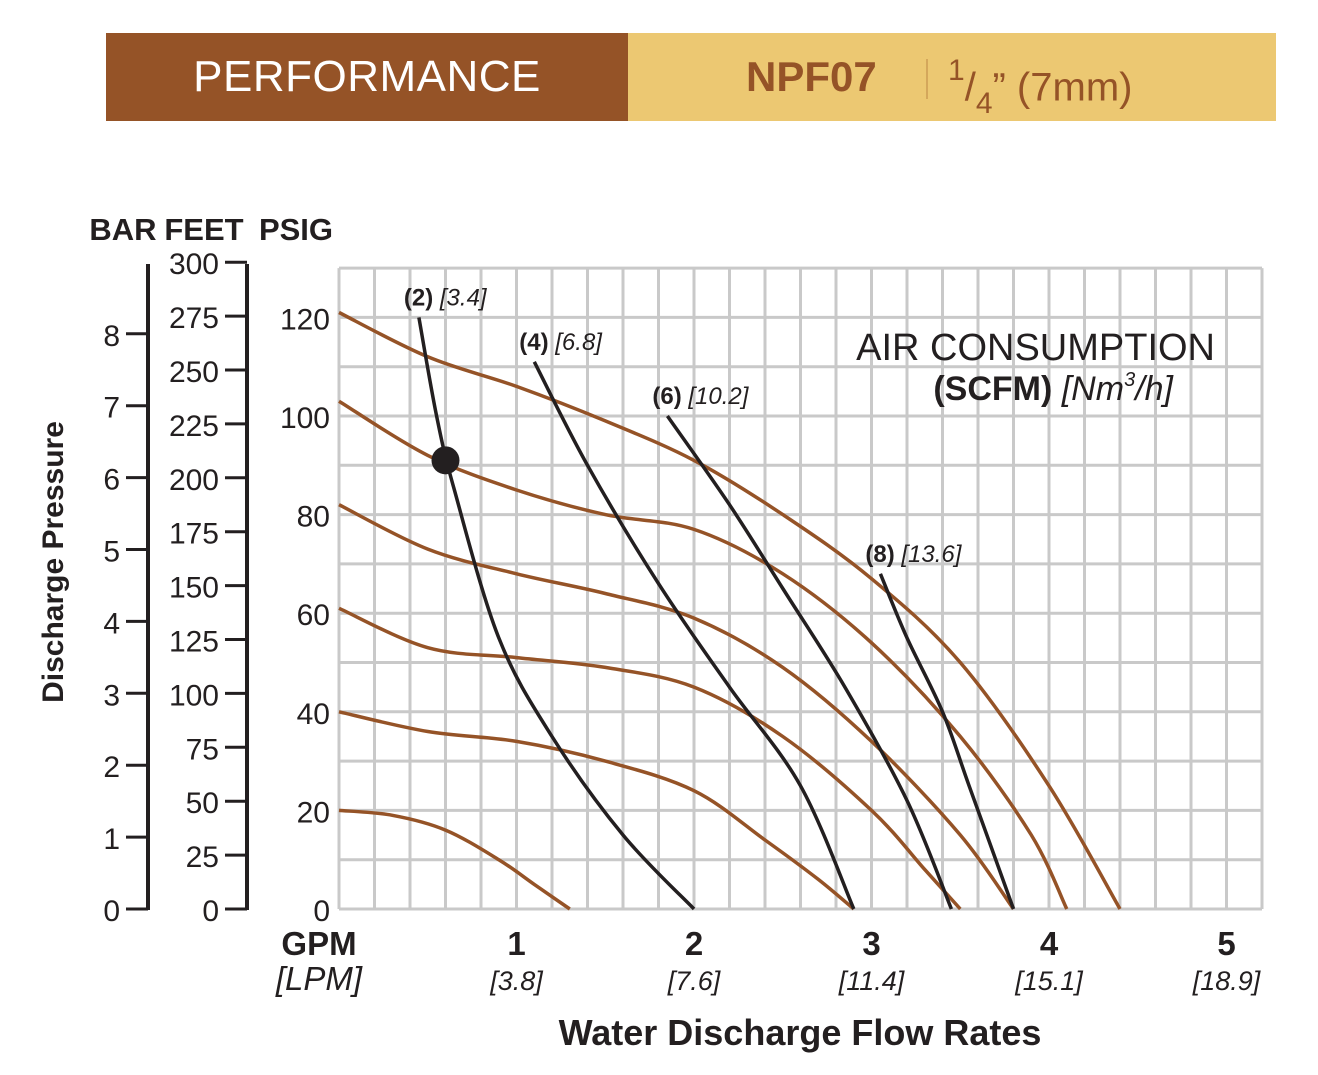 The image size is (1318, 1075). I want to click on port-size-numerator: 1, so click(956, 70).